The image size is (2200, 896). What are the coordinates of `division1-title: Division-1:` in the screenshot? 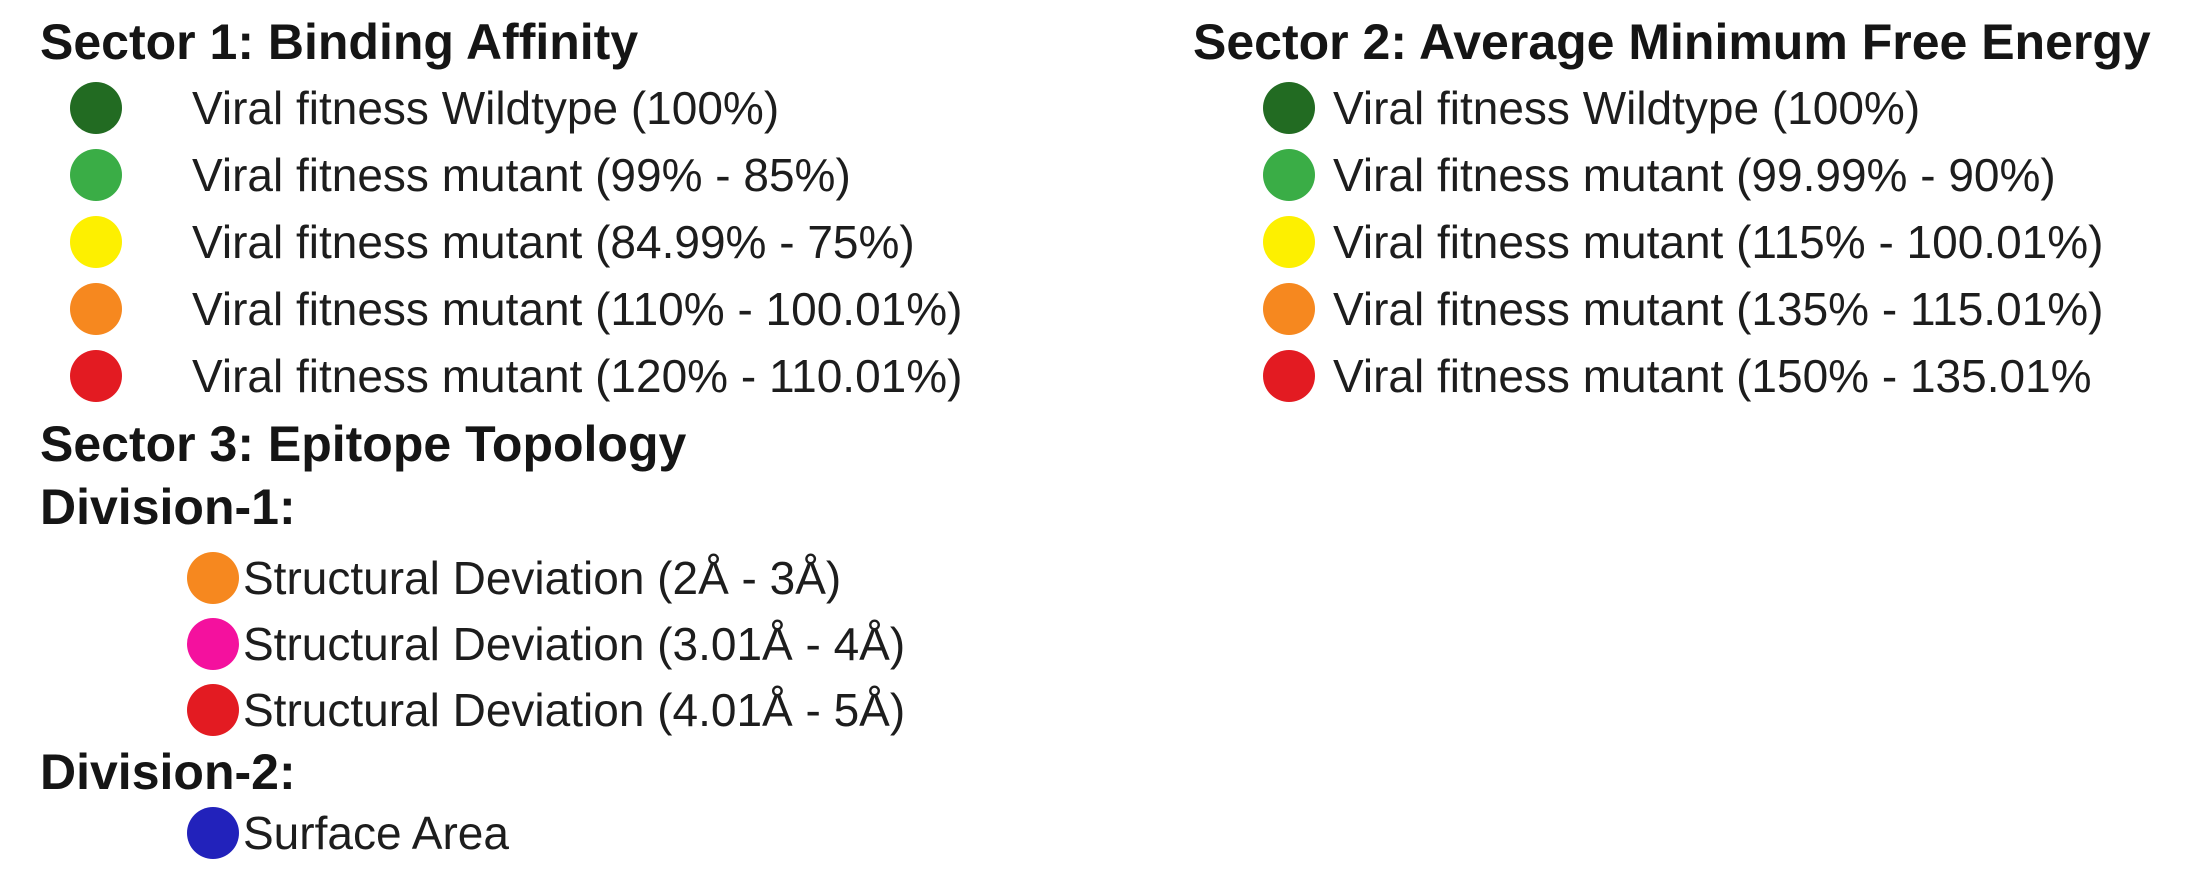 It's located at (168, 507).